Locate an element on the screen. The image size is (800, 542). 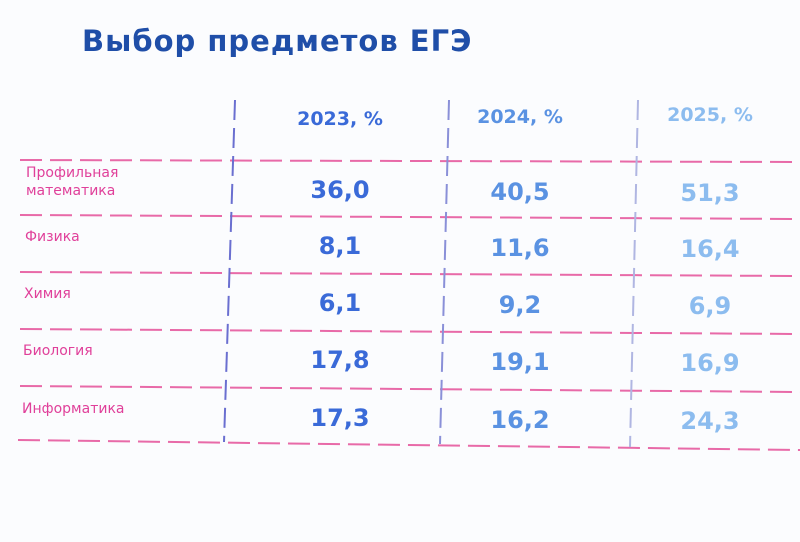
row-label: Информатика is located at coordinates (73, 409).